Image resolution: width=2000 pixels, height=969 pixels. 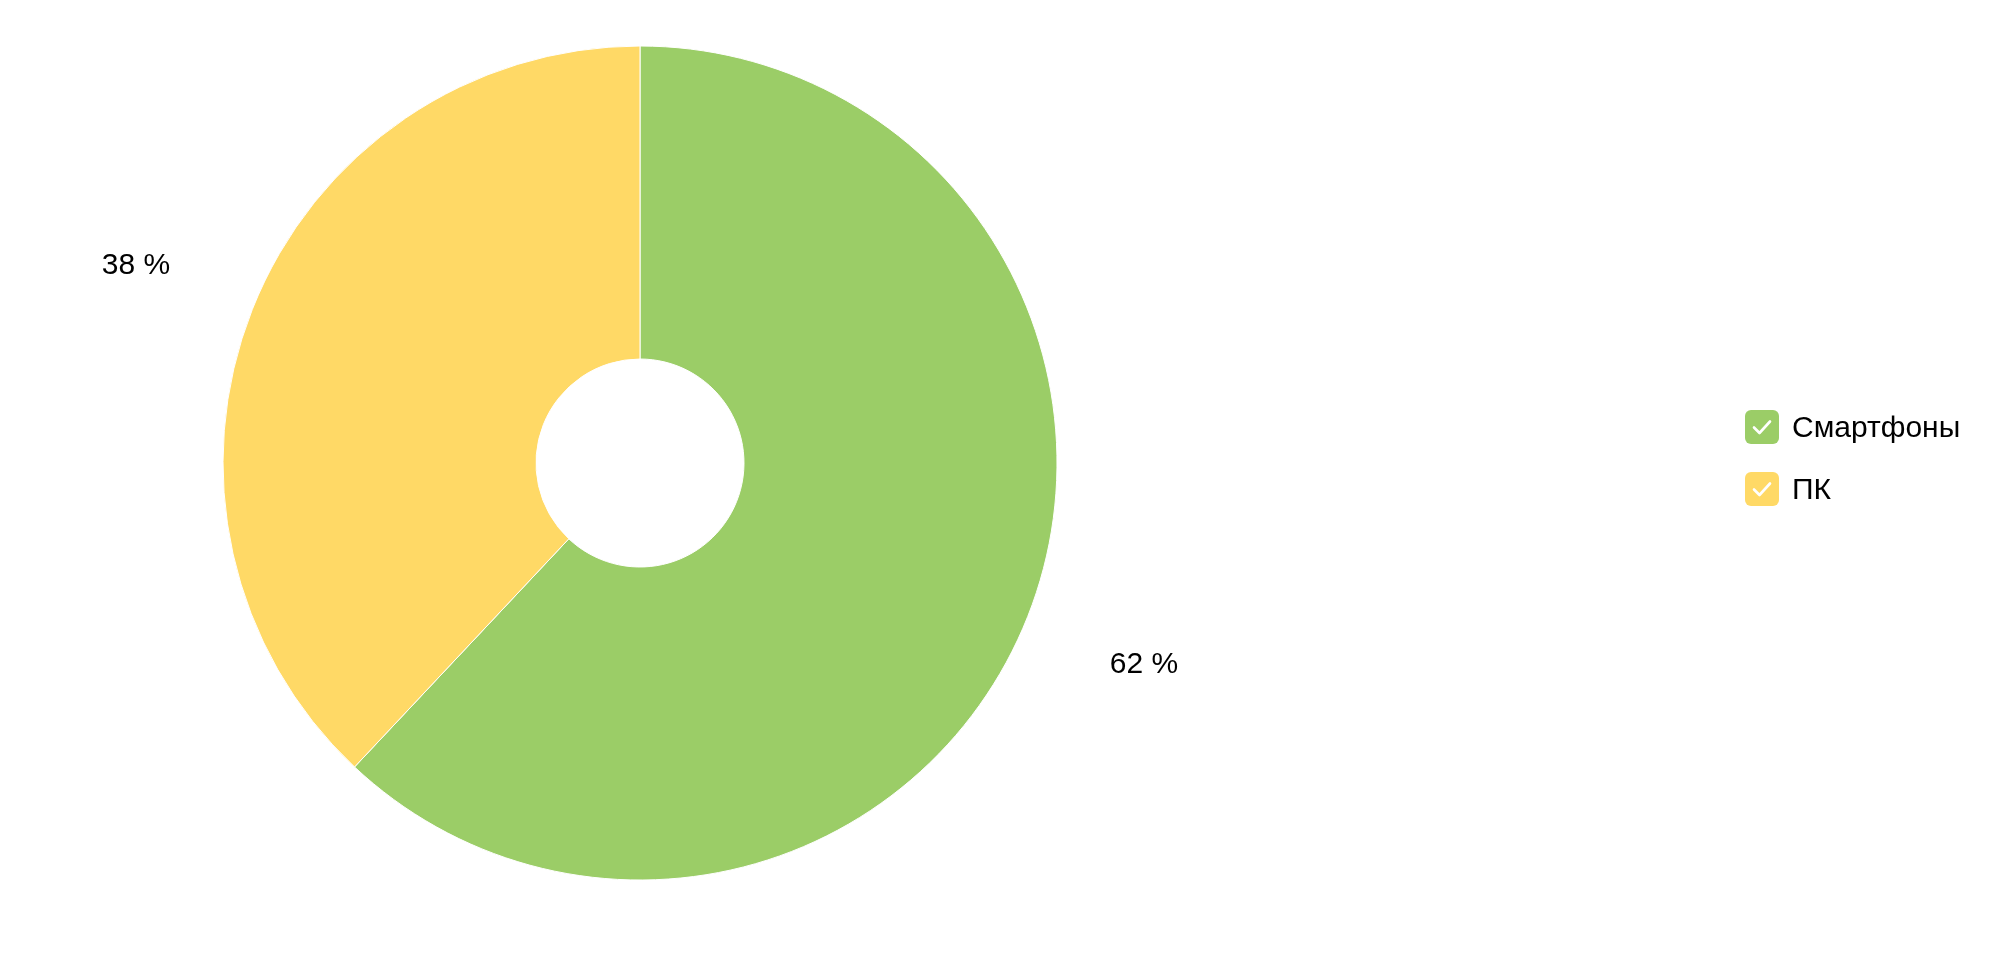 I want to click on legend-label: Смартфоны, so click(x=1876, y=427).